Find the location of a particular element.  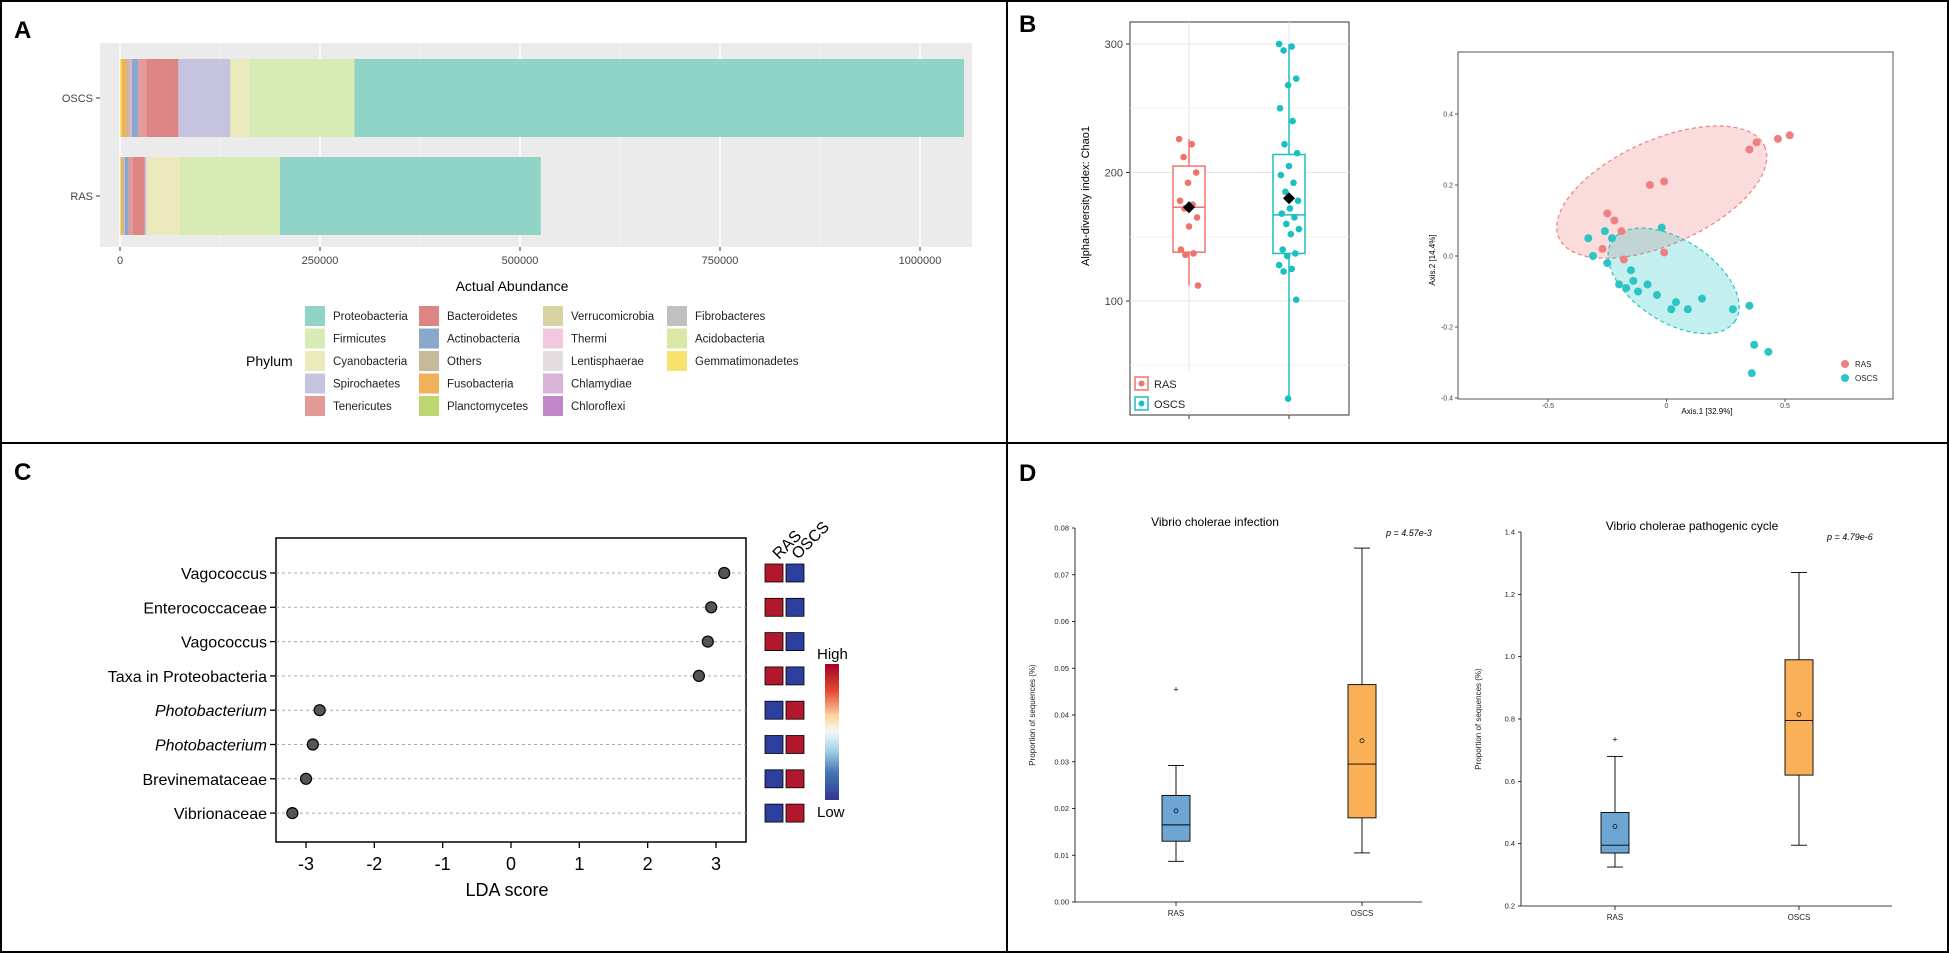

panel-b-legend-label: RAS is located at coordinates (1165, 385).